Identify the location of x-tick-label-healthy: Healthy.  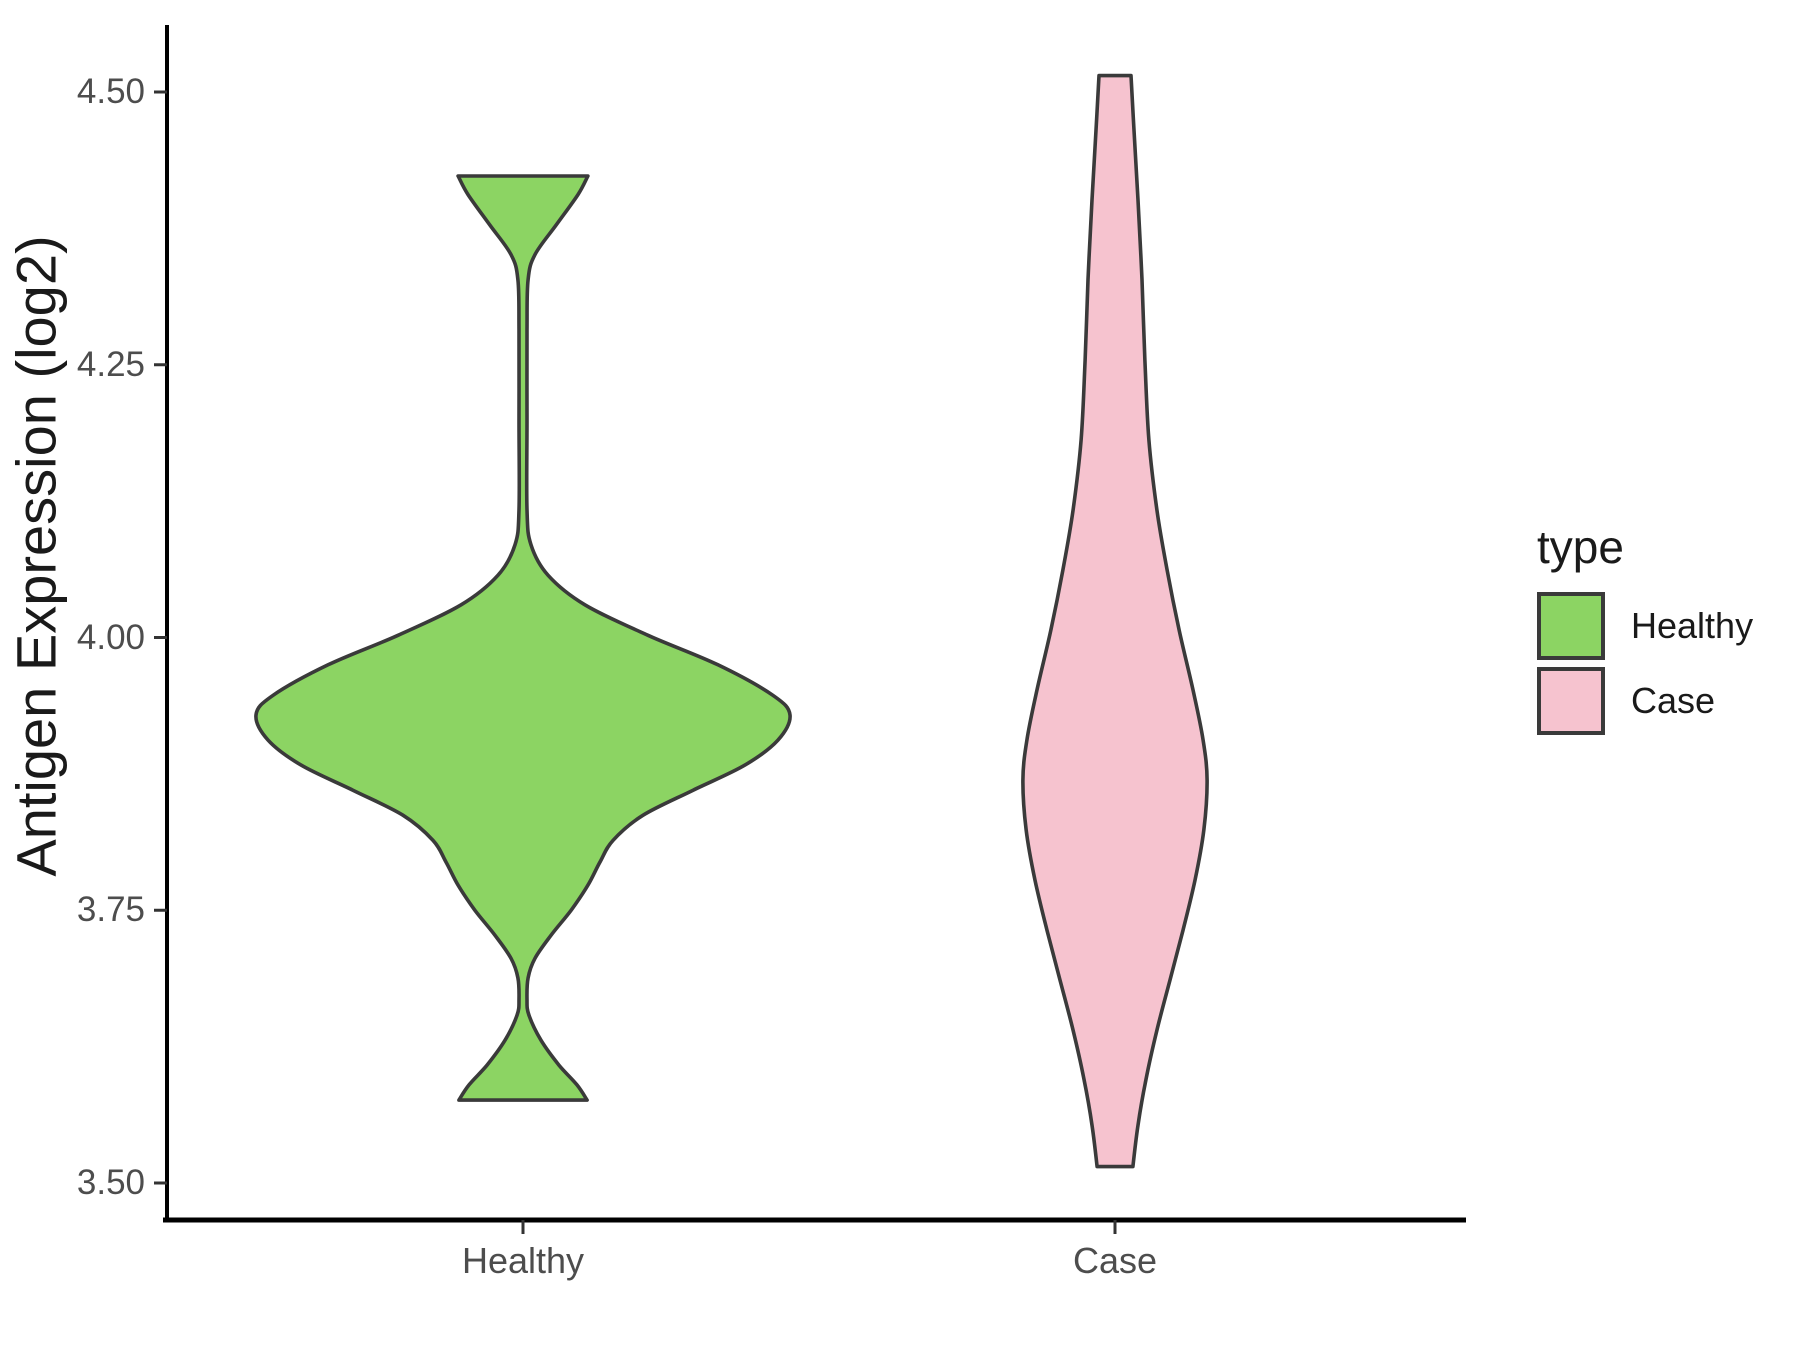
(523, 1260).